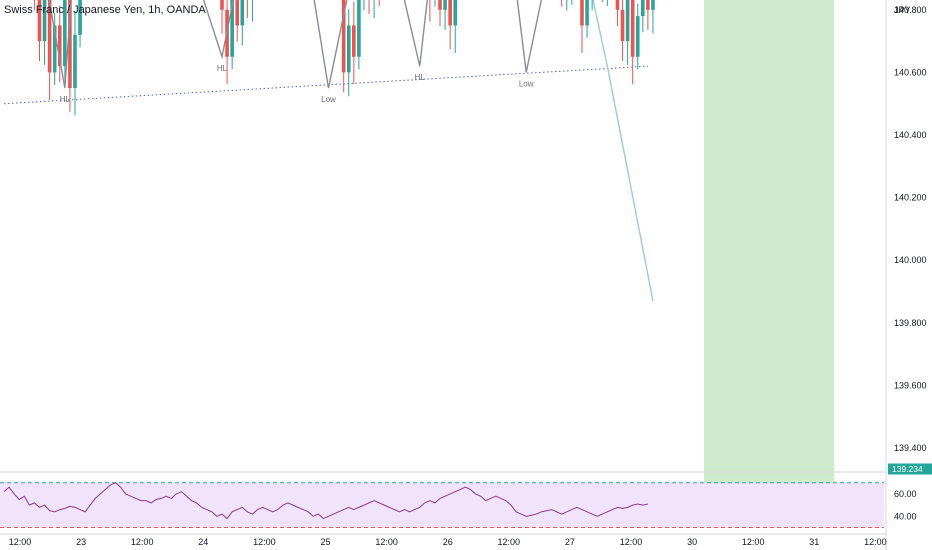  What do you see at coordinates (905, 494) in the screenshot?
I see `rsi-tick-label: 60.00` at bounding box center [905, 494].